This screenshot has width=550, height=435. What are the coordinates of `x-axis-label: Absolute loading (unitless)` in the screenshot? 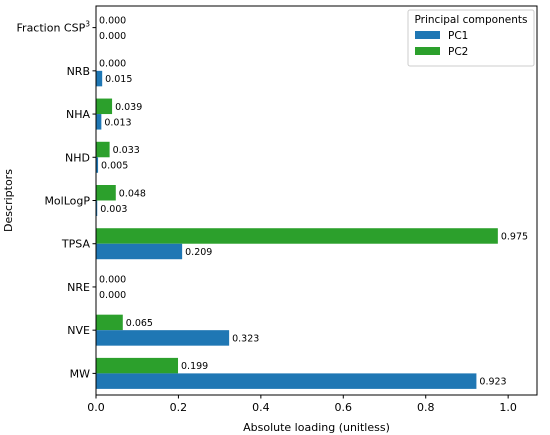 It's located at (316, 427).